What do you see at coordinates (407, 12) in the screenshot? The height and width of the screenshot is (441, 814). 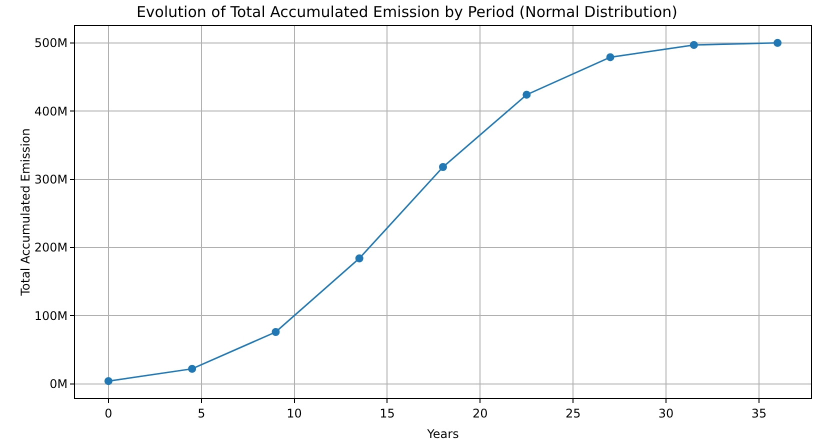 I see `chart-title: Evolution of Total Accumulated Emission by Period (Normal Distribution)` at bounding box center [407, 12].